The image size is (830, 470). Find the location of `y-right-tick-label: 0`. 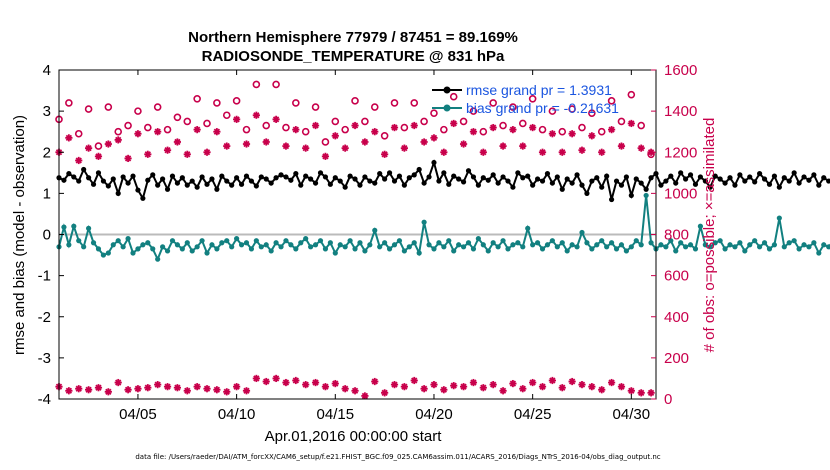

y-right-tick-label: 0 is located at coordinates (668, 399).